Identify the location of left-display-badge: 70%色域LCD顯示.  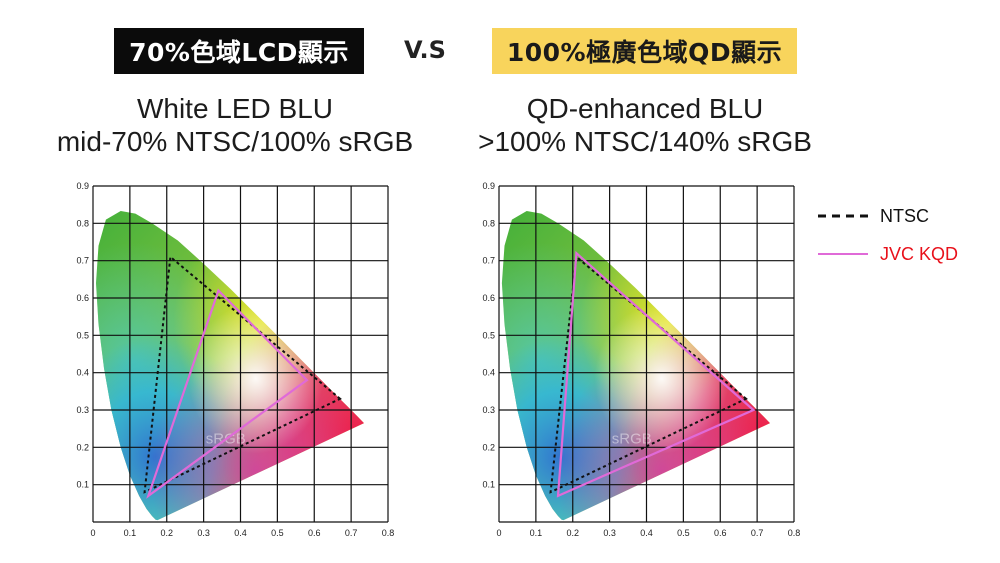
(239, 51).